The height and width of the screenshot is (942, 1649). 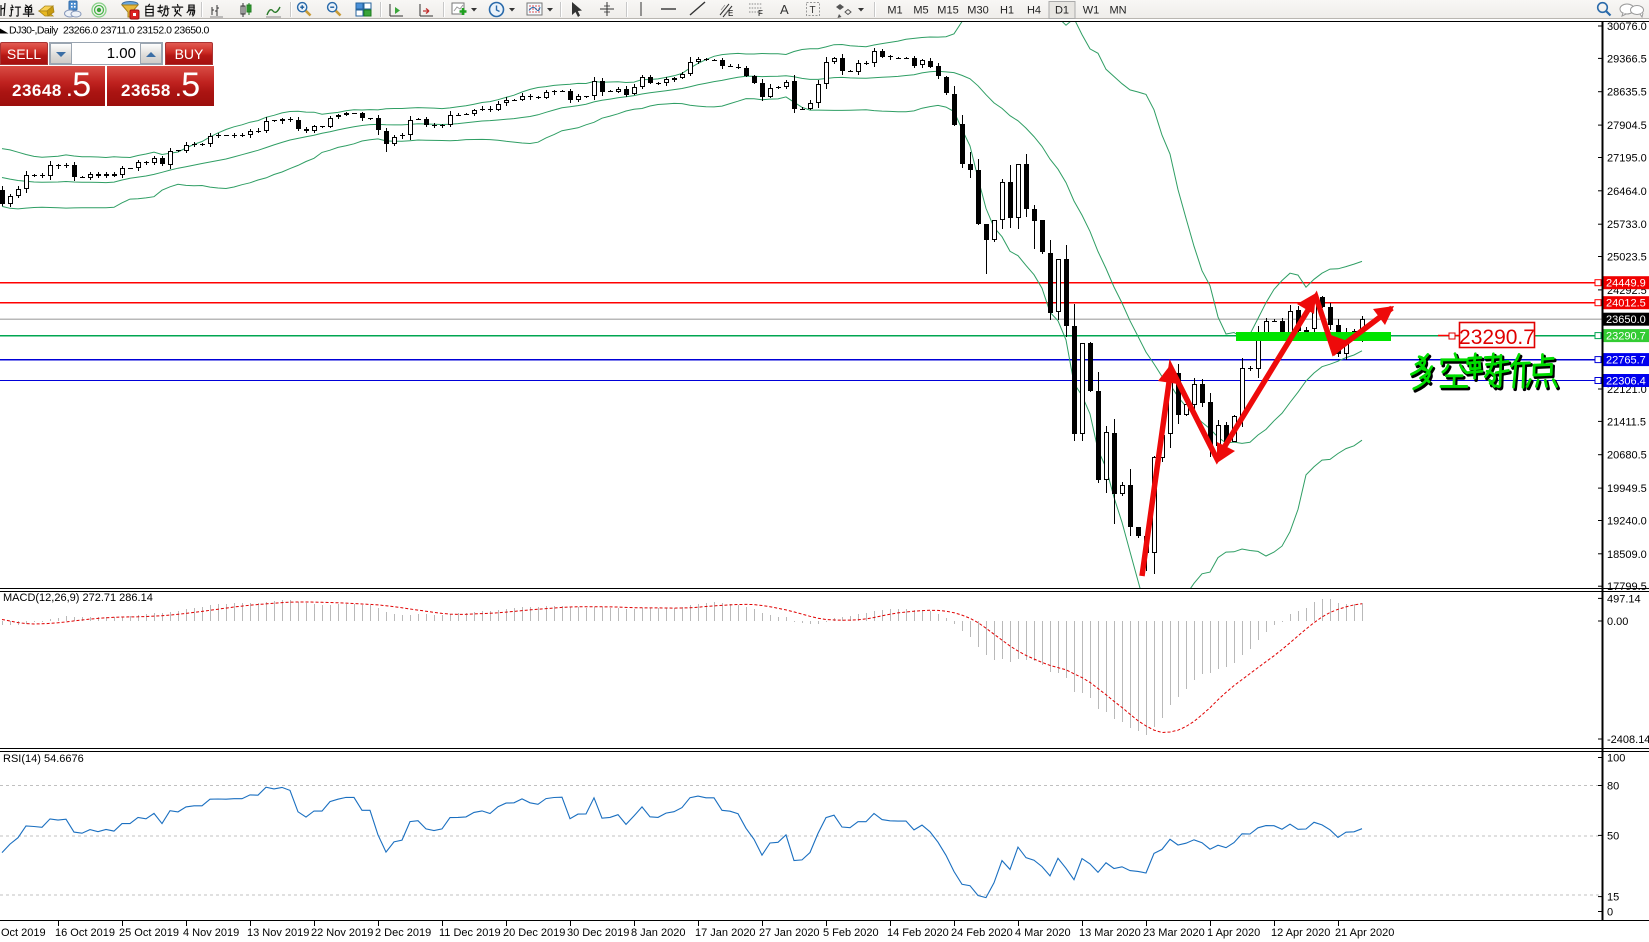 I want to click on svg-text: 50, so click(x=1613, y=836).